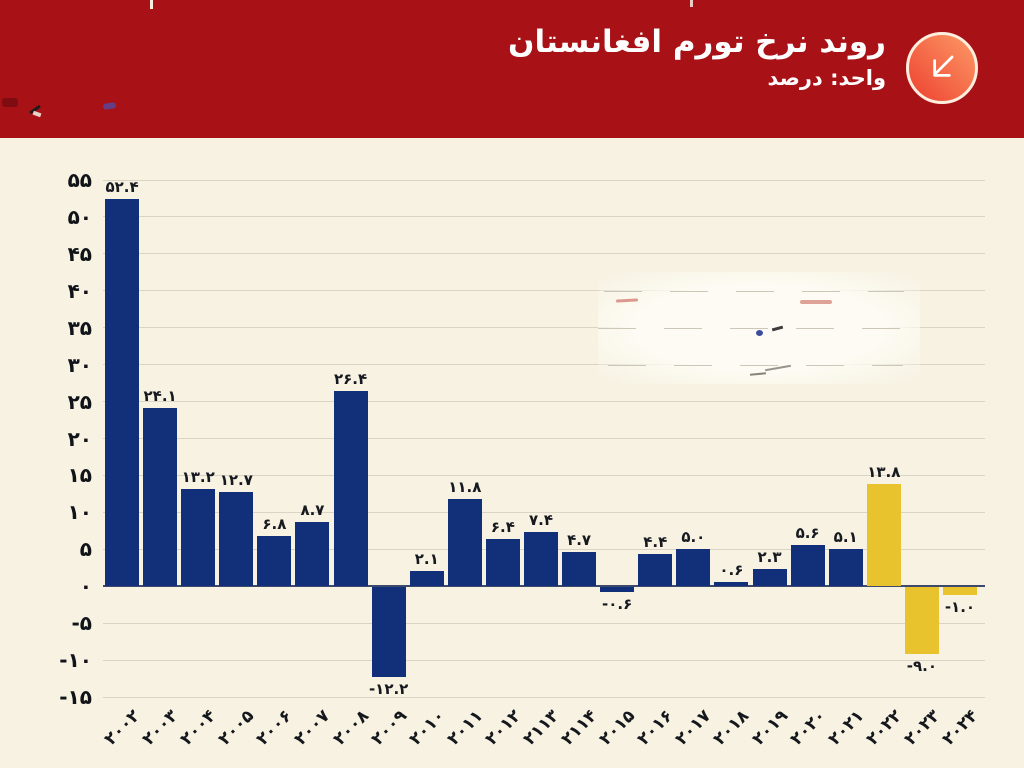 The width and height of the screenshot is (1024, 768). What do you see at coordinates (544, 623) in the screenshot?
I see `gridline--5` at bounding box center [544, 623].